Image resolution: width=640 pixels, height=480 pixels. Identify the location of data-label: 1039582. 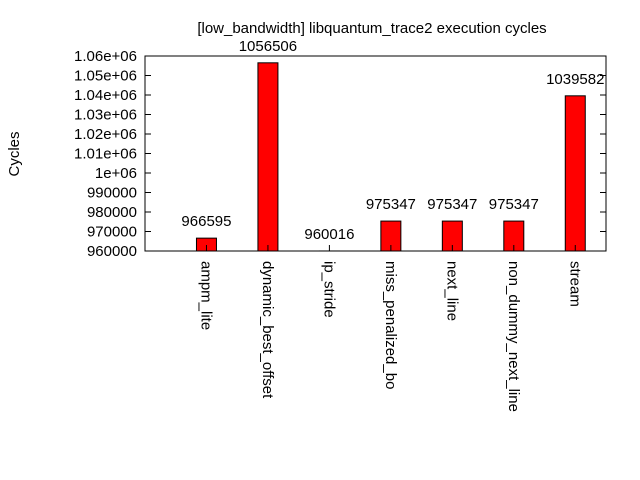
(575, 79).